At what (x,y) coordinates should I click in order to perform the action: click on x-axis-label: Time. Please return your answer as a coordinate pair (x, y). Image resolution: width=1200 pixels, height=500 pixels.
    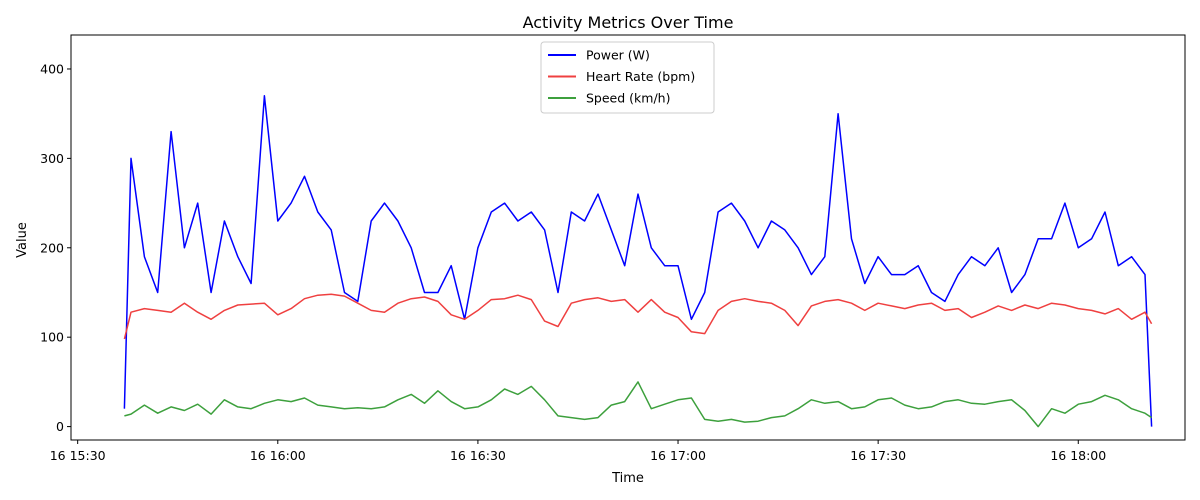
    Looking at the image, I should click on (627, 478).